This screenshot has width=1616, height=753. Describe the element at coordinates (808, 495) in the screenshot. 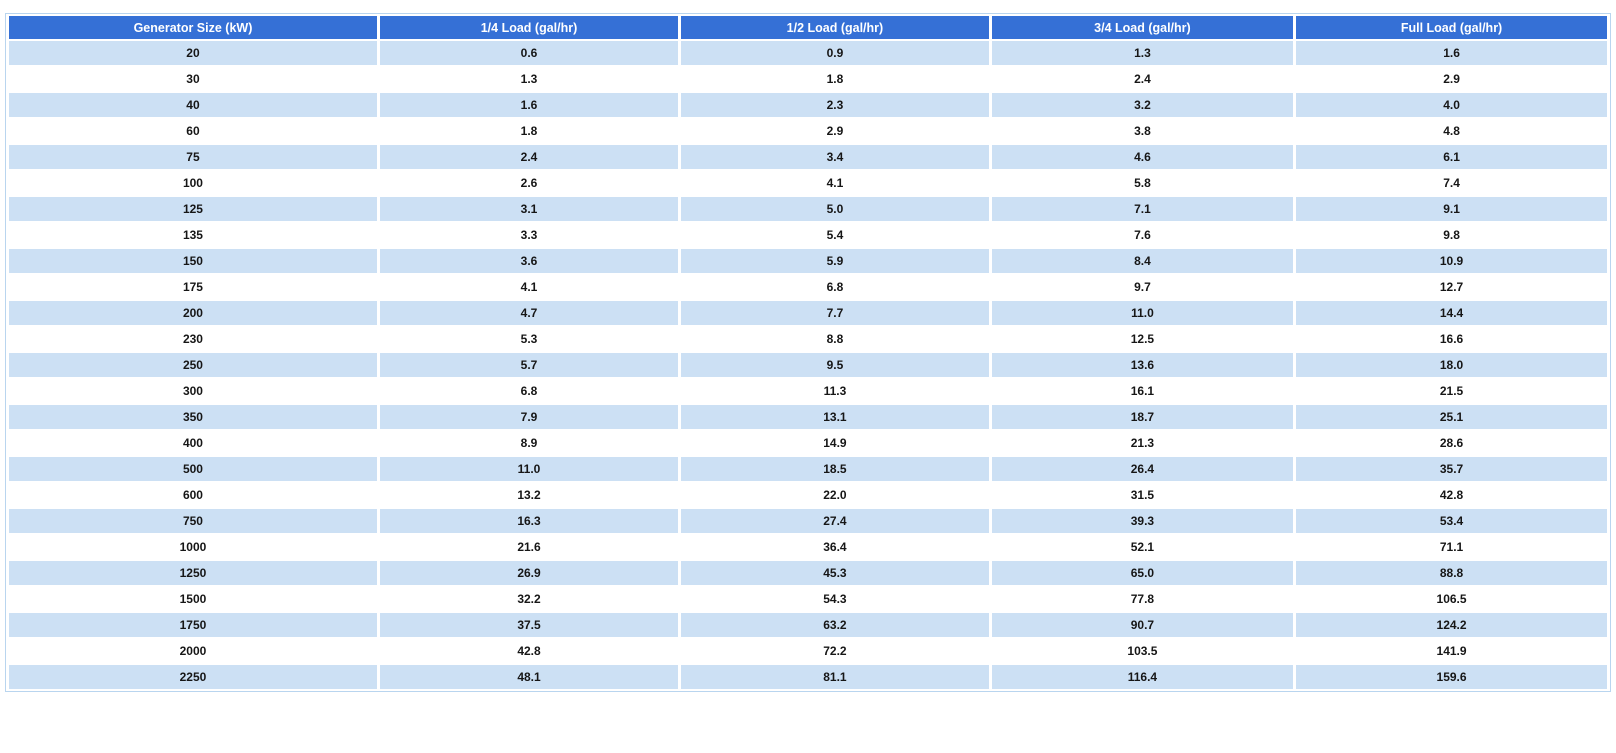

I see `table-row: 600 13.2 22.0 31.5 42.8` at that location.